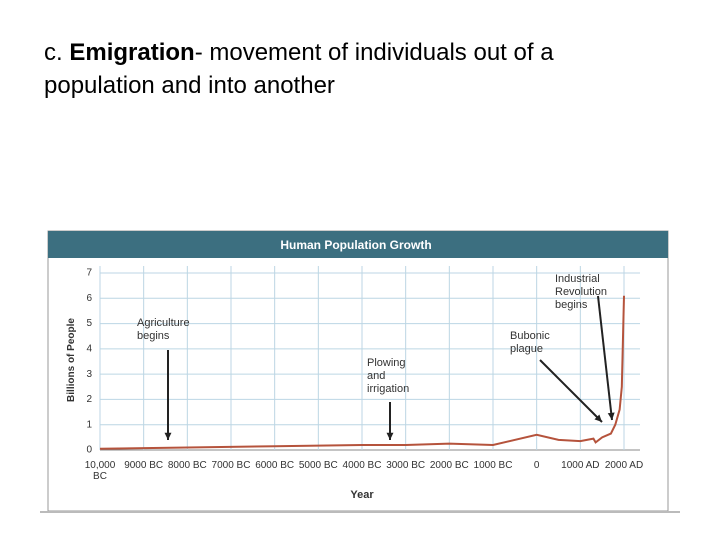  I want to click on y-tick-label: 6, so click(89, 298).